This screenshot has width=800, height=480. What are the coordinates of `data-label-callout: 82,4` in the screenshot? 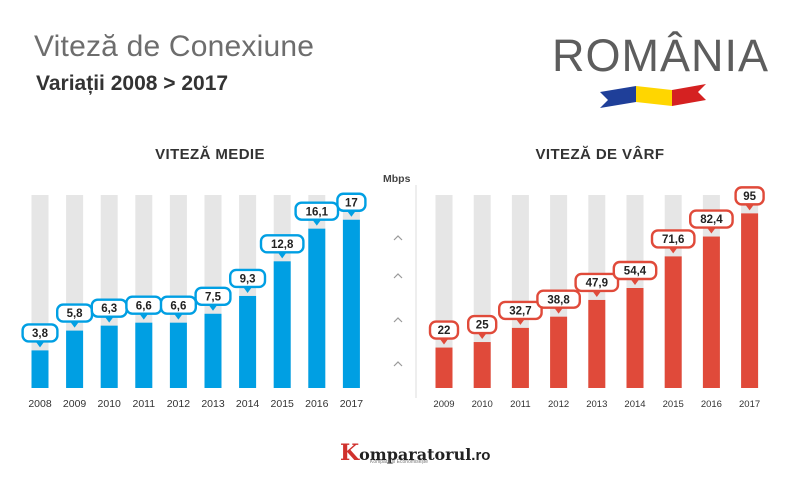 It's located at (711, 221).